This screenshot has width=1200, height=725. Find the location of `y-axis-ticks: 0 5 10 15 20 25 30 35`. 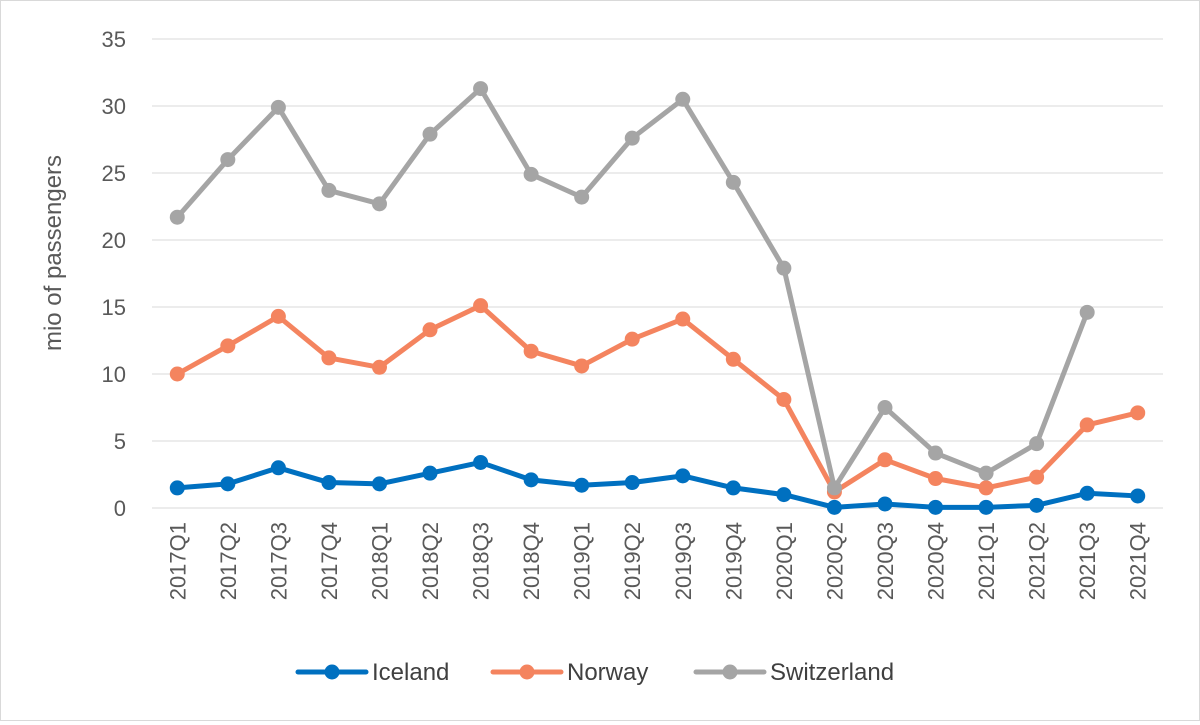

y-axis-ticks: 0 5 10 15 20 25 30 35 is located at coordinates (114, 274).